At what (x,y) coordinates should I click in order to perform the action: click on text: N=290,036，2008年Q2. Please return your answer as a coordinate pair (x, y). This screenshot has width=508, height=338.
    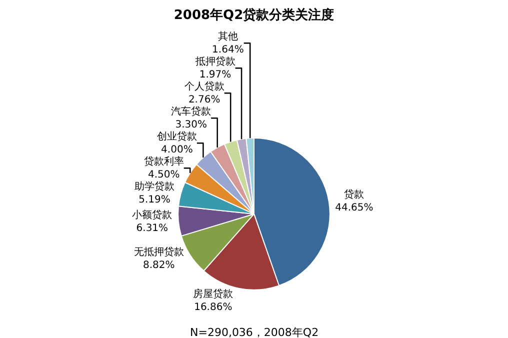
    Looking at the image, I should click on (254, 332).